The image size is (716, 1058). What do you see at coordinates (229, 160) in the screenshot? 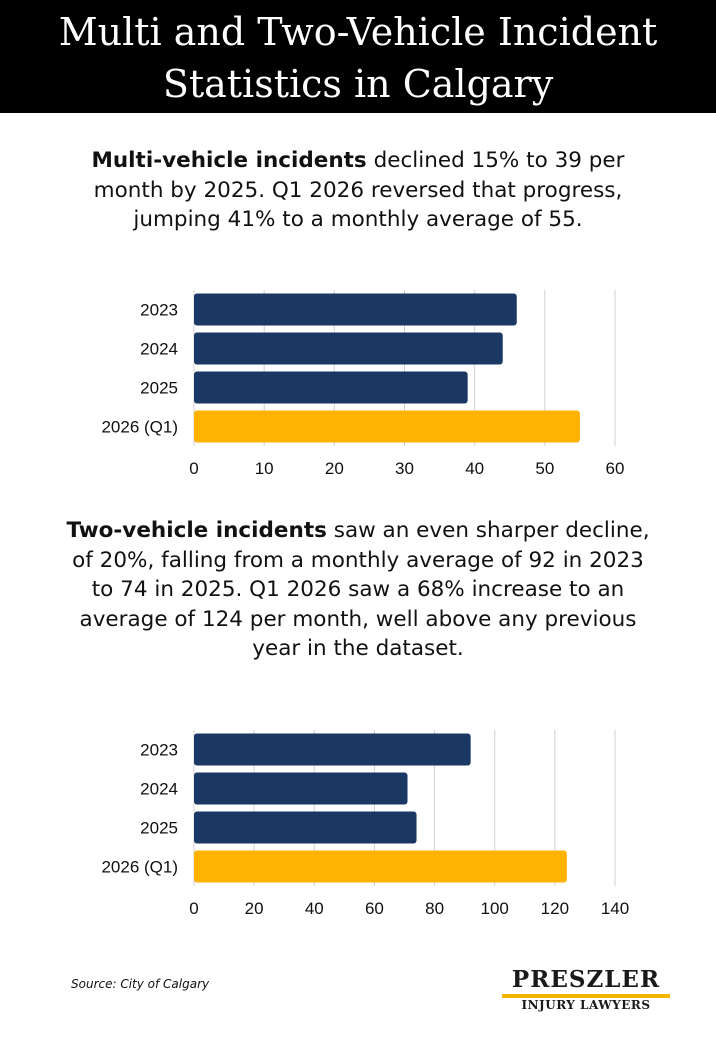
I see `multi-vehicle-heading: Multi-vehicle incidents` at bounding box center [229, 160].